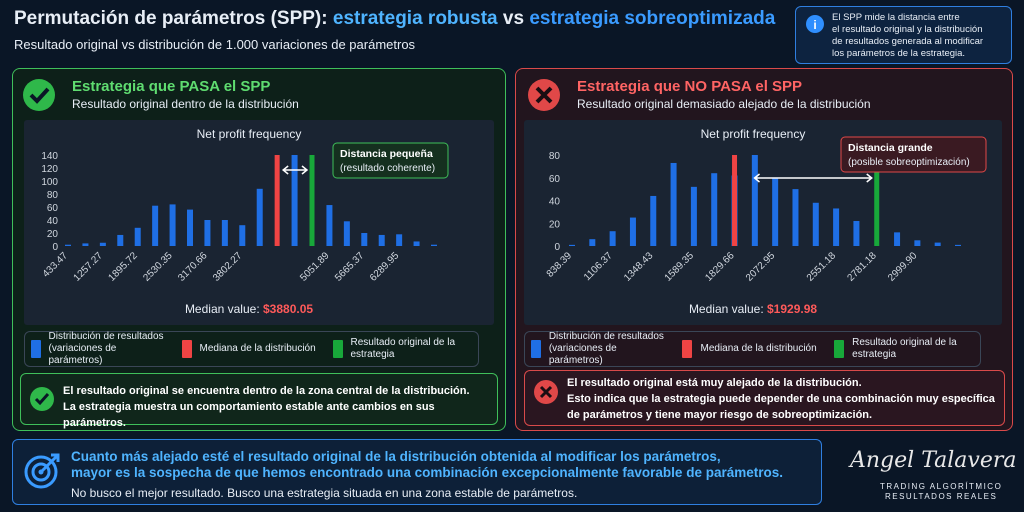 This screenshot has height=512, width=1024. What do you see at coordinates (933, 460) in the screenshot?
I see `brand-name: Angel Talavera` at bounding box center [933, 460].